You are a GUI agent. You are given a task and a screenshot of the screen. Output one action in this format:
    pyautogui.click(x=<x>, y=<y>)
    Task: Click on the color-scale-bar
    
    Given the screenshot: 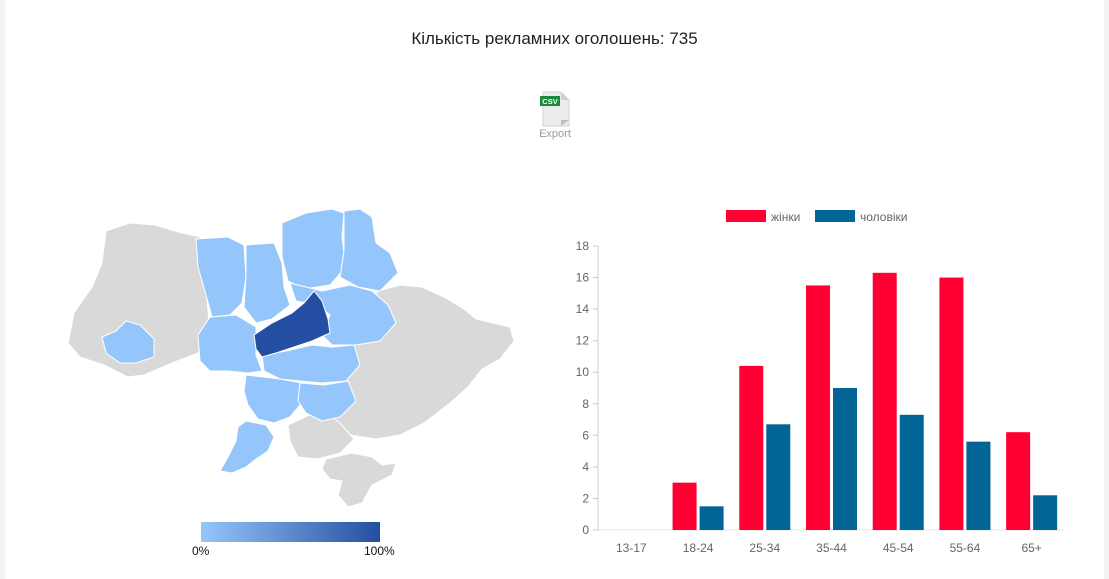 What is the action you would take?
    pyautogui.click(x=290, y=532)
    